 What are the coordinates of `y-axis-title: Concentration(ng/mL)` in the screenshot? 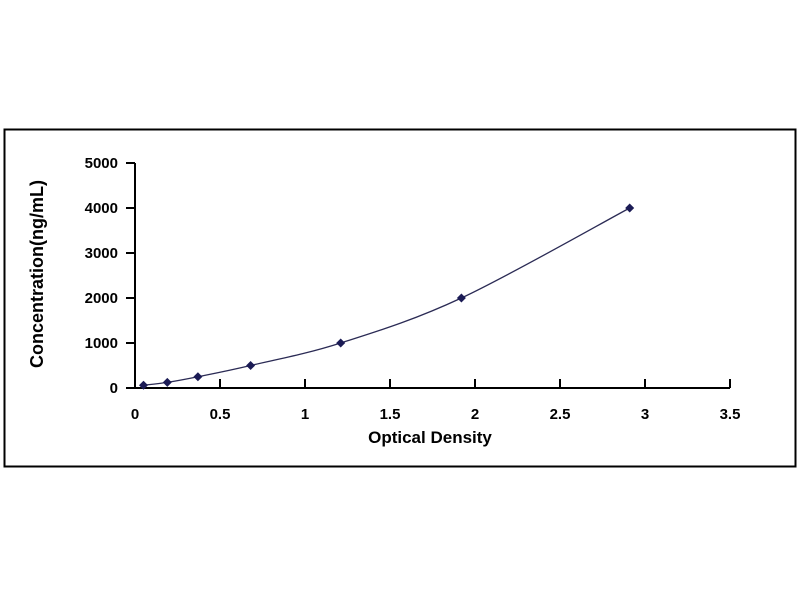 It's located at (37, 274).